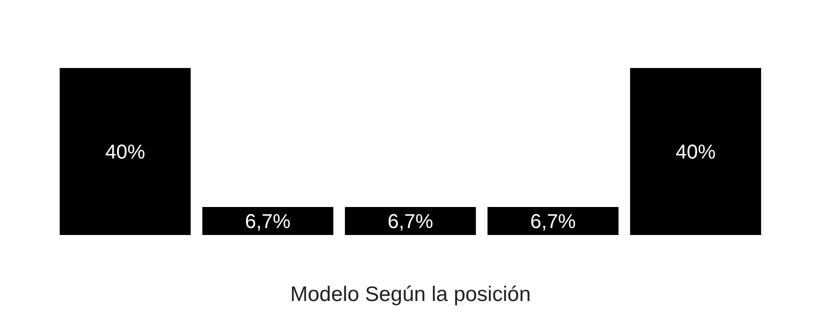 The width and height of the screenshot is (818, 334). I want to click on x-axis-title: Modelo Según la posición, so click(410, 294).